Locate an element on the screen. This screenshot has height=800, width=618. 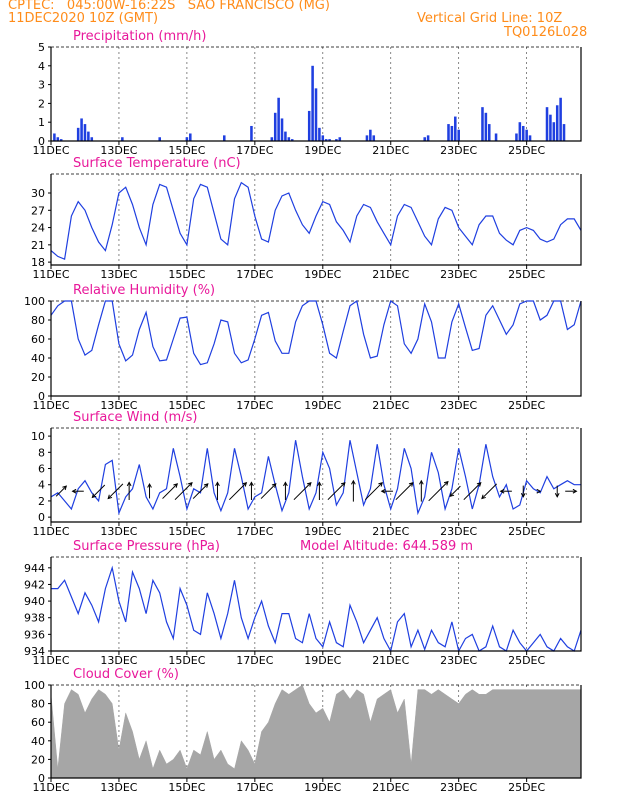
pressure-xtick-label: 19DEC is located at coordinates (322, 660).